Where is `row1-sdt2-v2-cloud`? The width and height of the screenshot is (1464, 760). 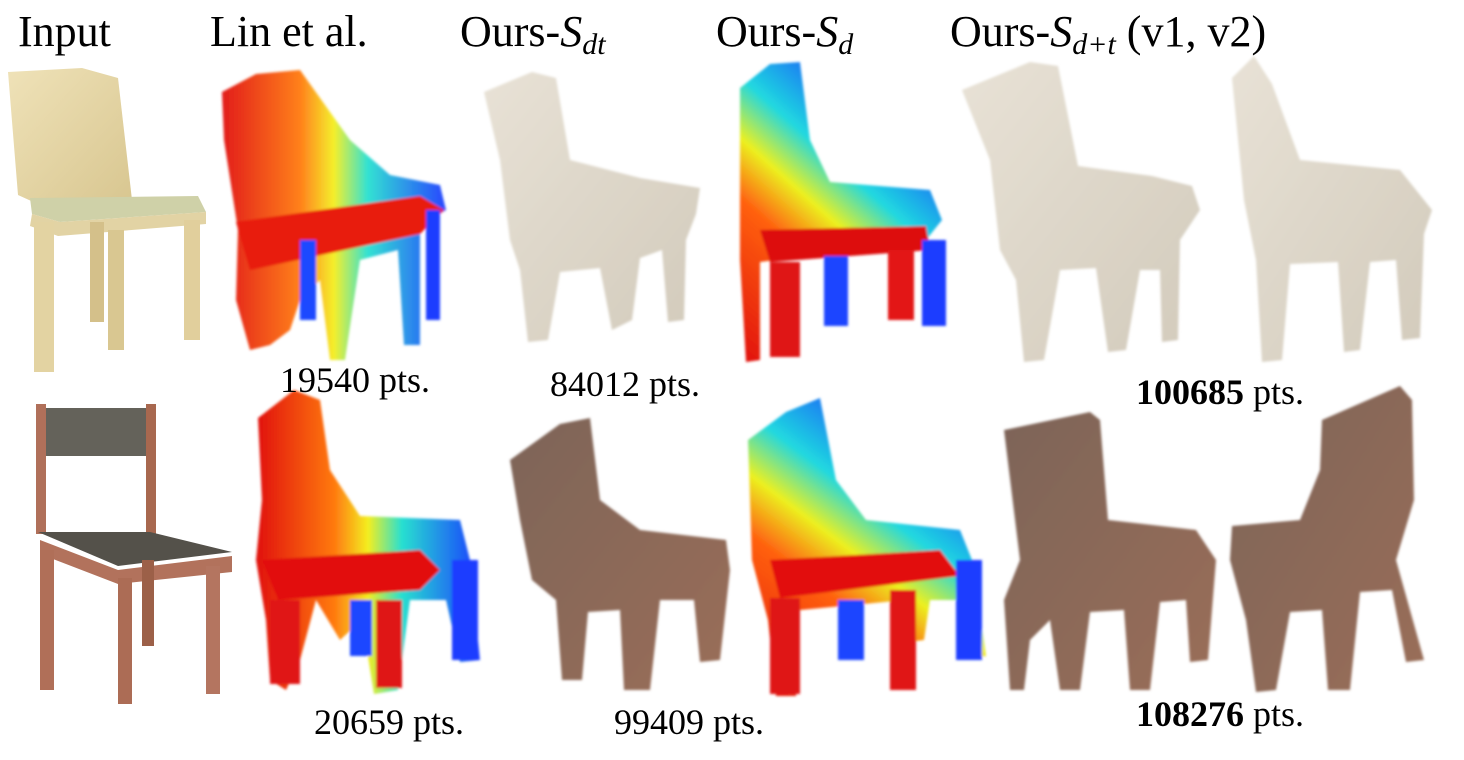
row1-sdt2-v2-cloud is located at coordinates (1332, 209).